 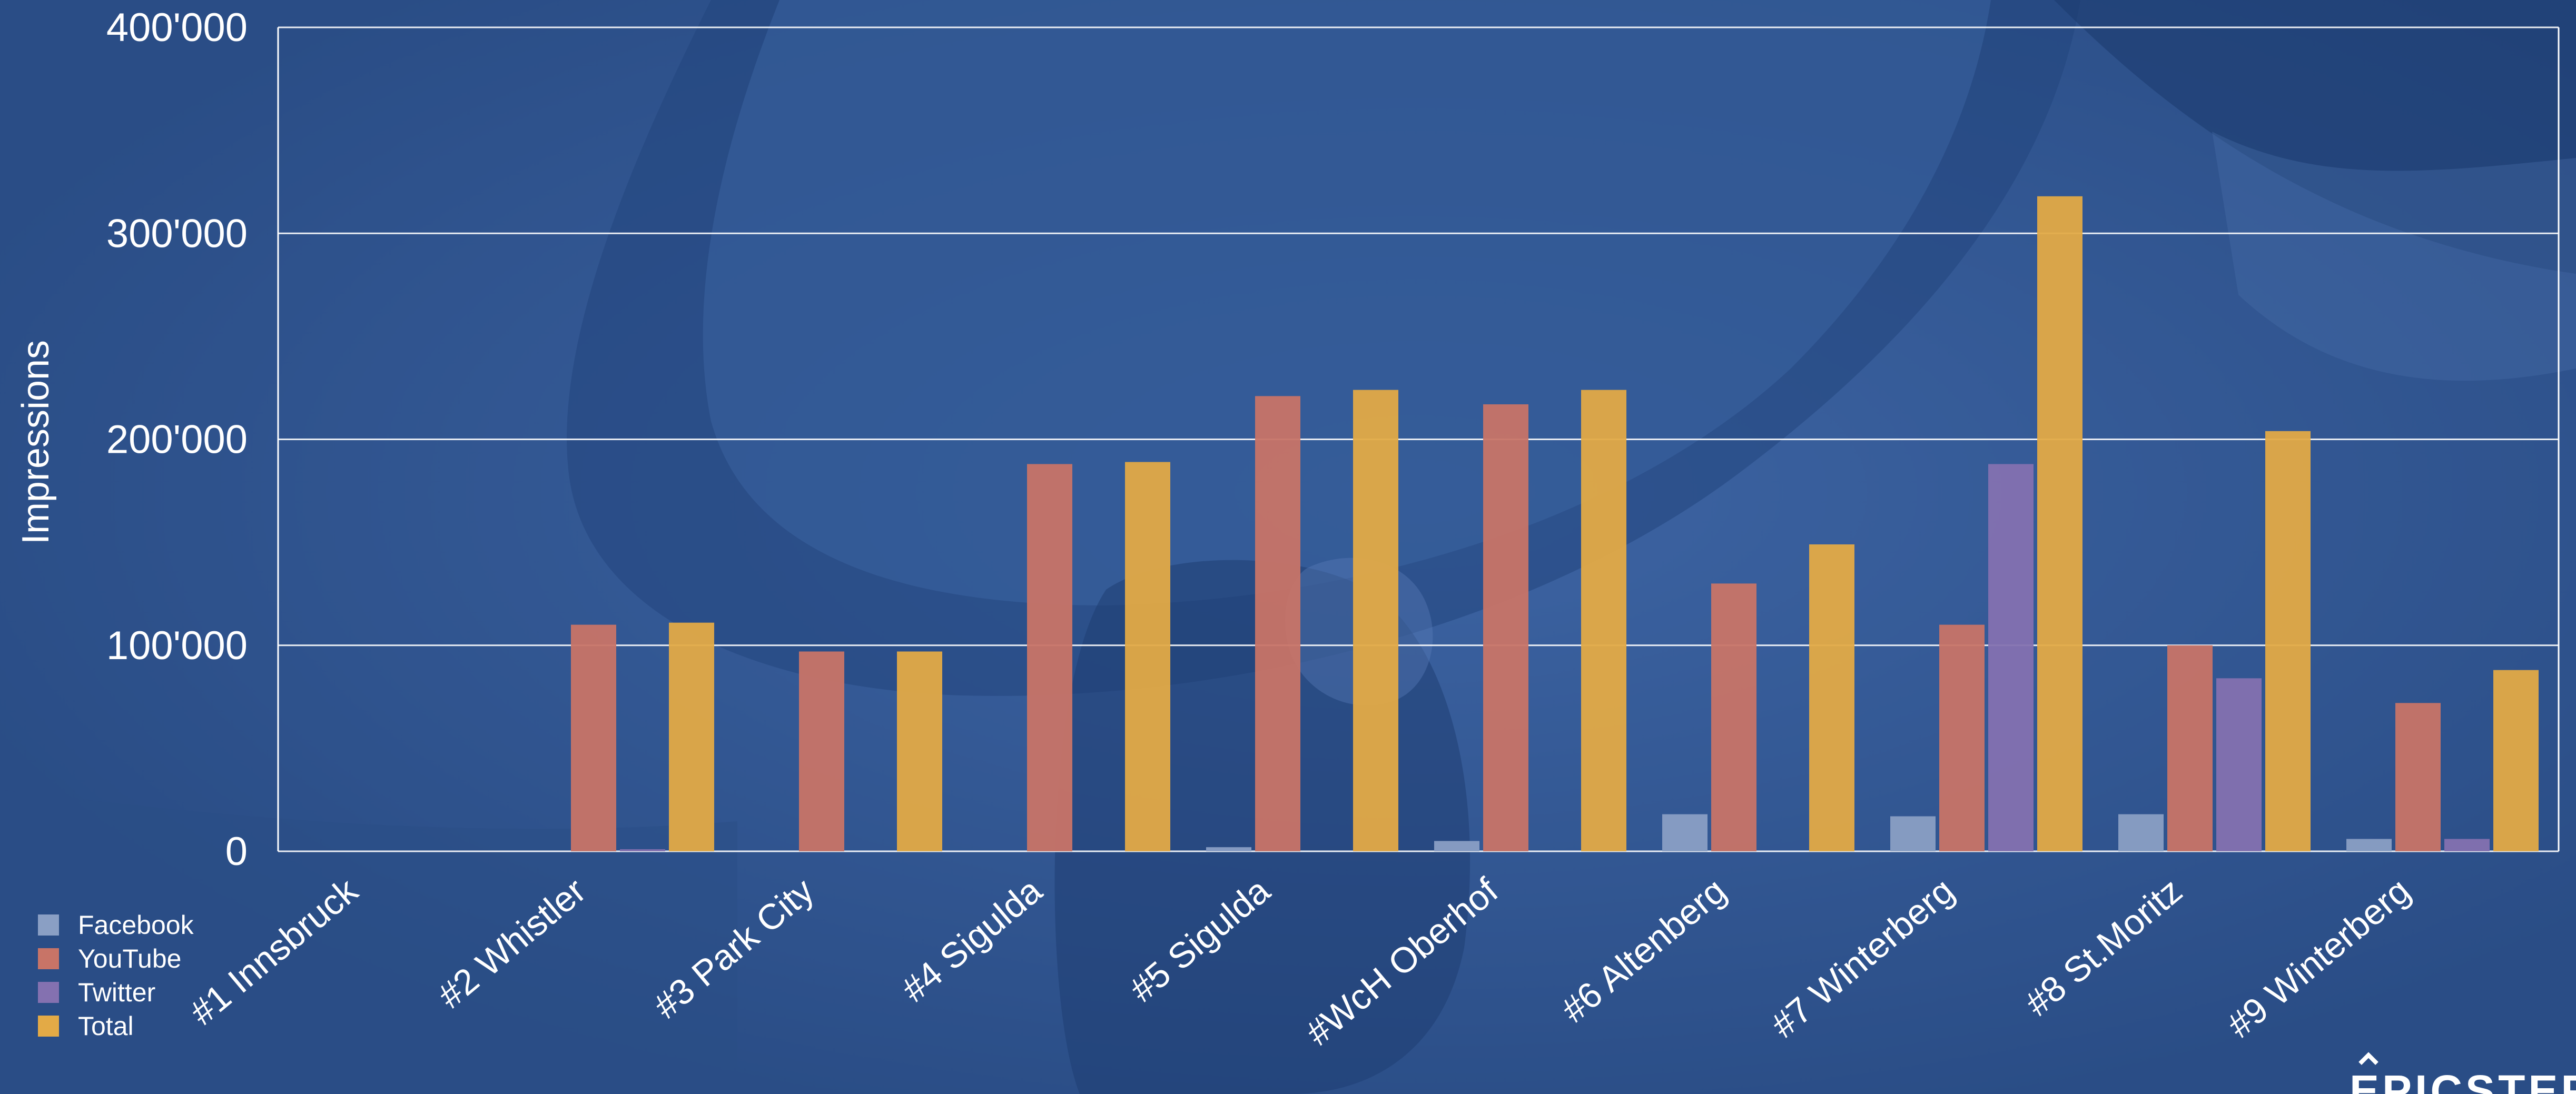 What do you see at coordinates (734, 948) in the screenshot?
I see `x-category-label: #3 Park City` at bounding box center [734, 948].